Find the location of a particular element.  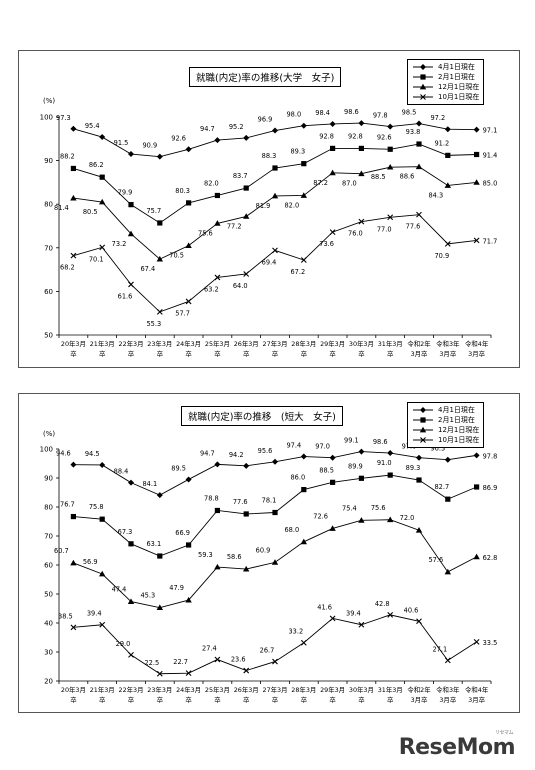

data-label: 98.6 is located at coordinates (380, 442).